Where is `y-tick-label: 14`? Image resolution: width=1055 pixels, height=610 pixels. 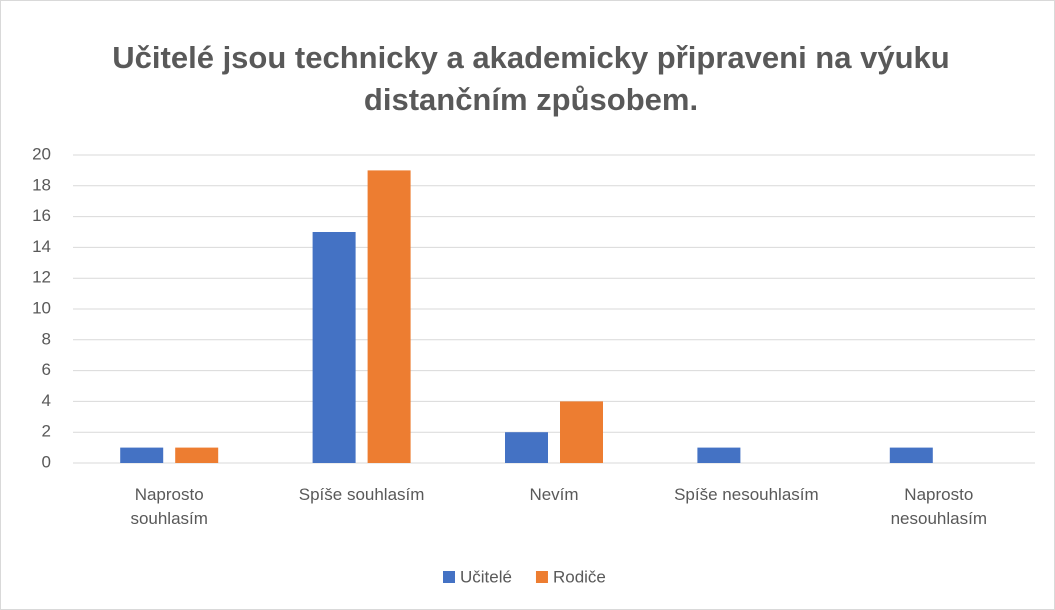
y-tick-label: 14 is located at coordinates (41, 246).